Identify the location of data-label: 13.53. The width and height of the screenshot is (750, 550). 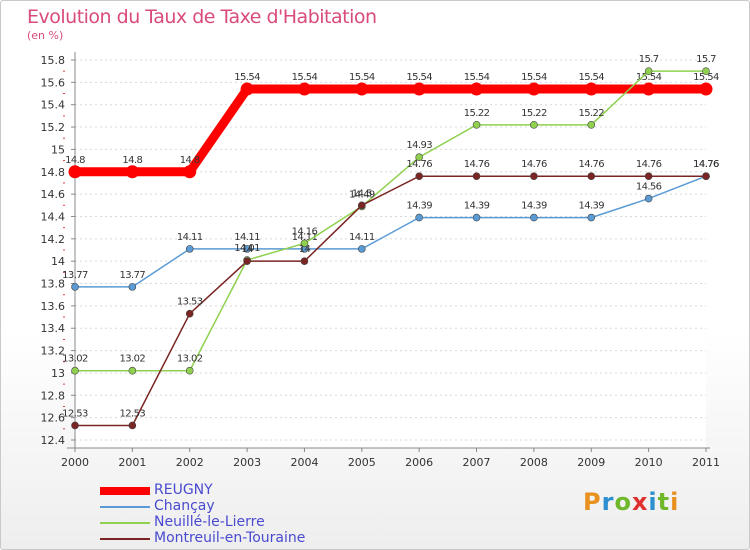
(190, 302).